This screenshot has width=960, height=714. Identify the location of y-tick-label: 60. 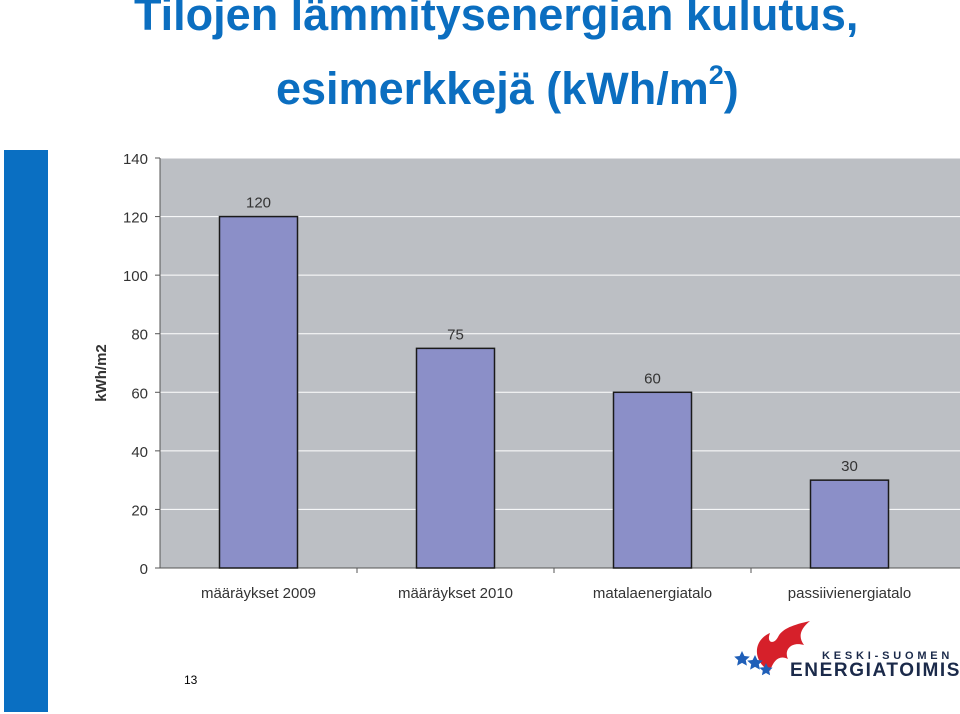
(139, 393).